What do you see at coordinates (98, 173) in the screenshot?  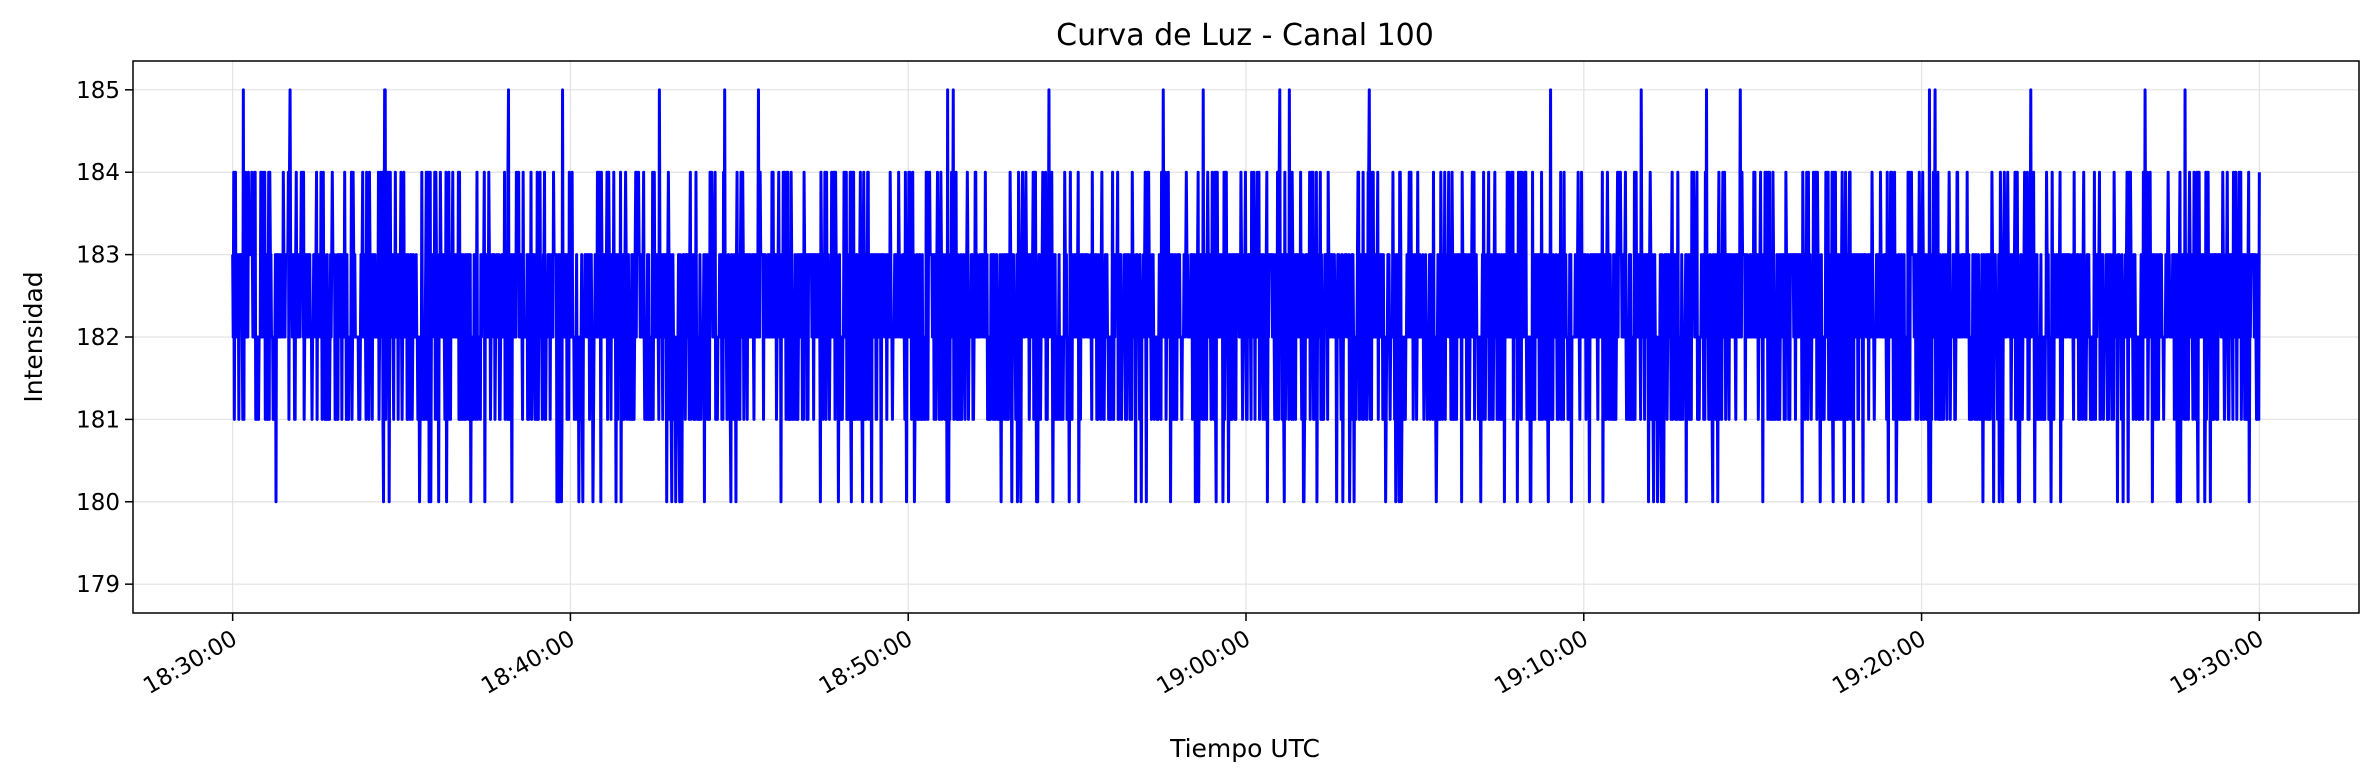 I see `y-tick-label: 184` at bounding box center [98, 173].